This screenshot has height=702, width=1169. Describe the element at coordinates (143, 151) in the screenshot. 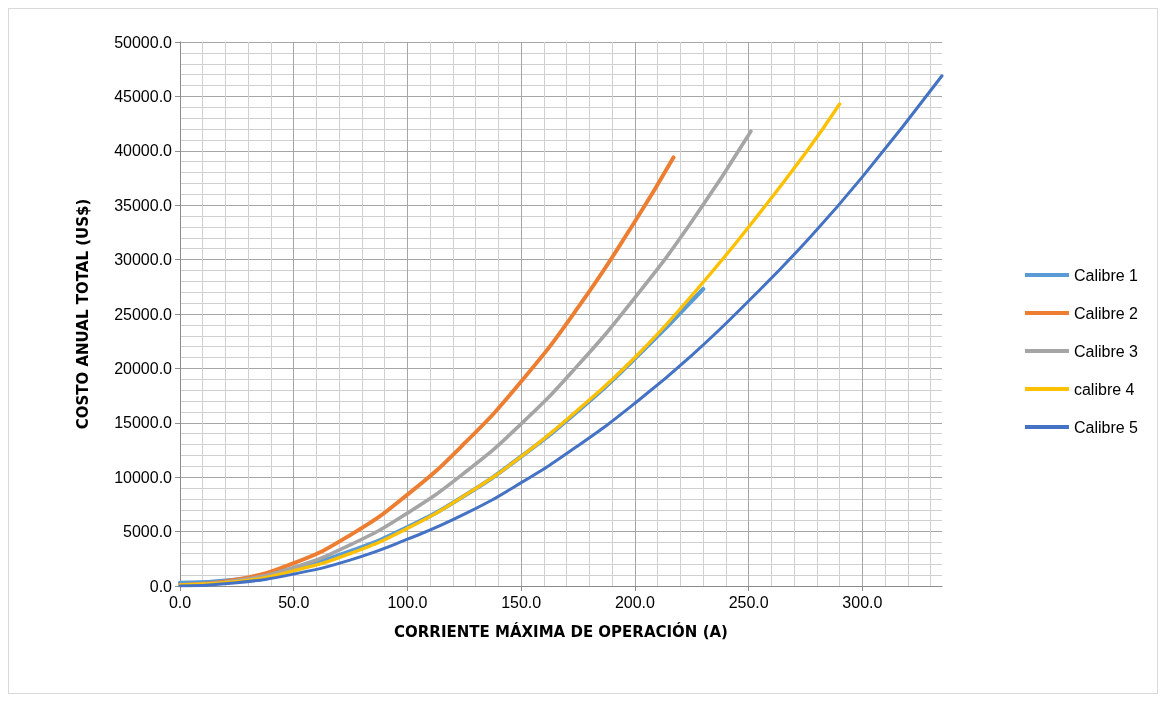

I see `y-tick-label: 40000.0` at that location.